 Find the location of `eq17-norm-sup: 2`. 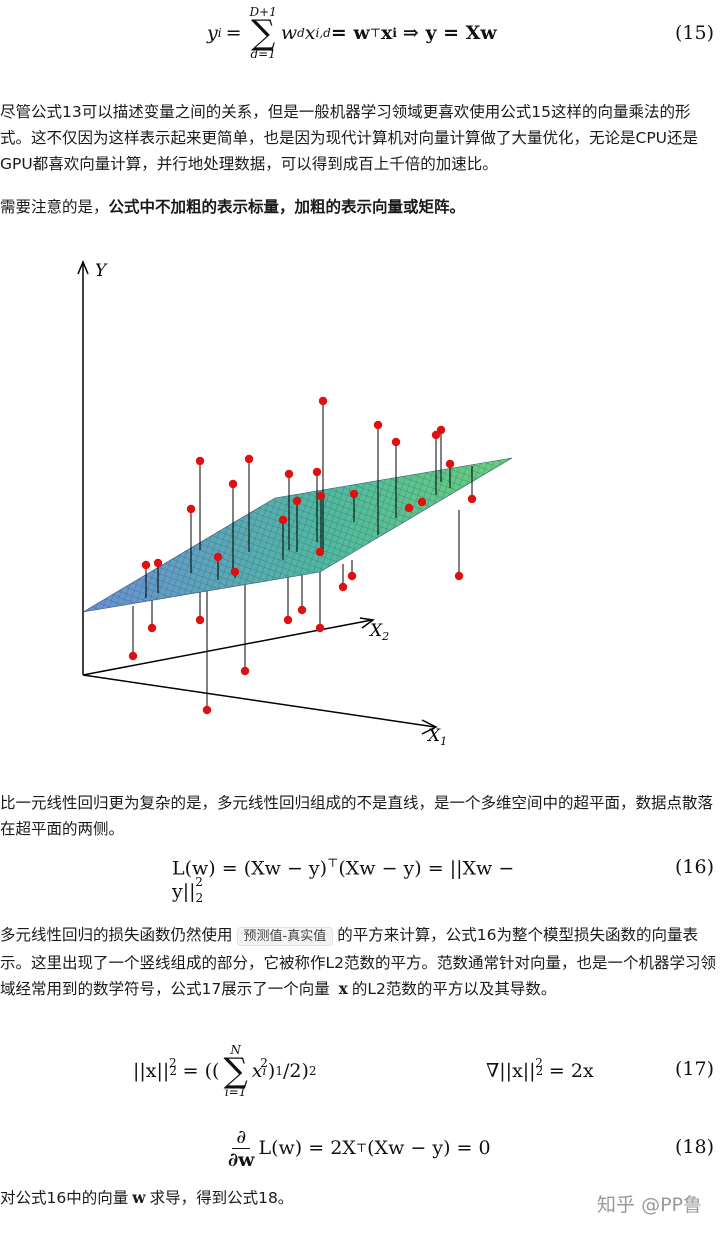

eq17-norm-sup: 2 is located at coordinates (172, 1063).